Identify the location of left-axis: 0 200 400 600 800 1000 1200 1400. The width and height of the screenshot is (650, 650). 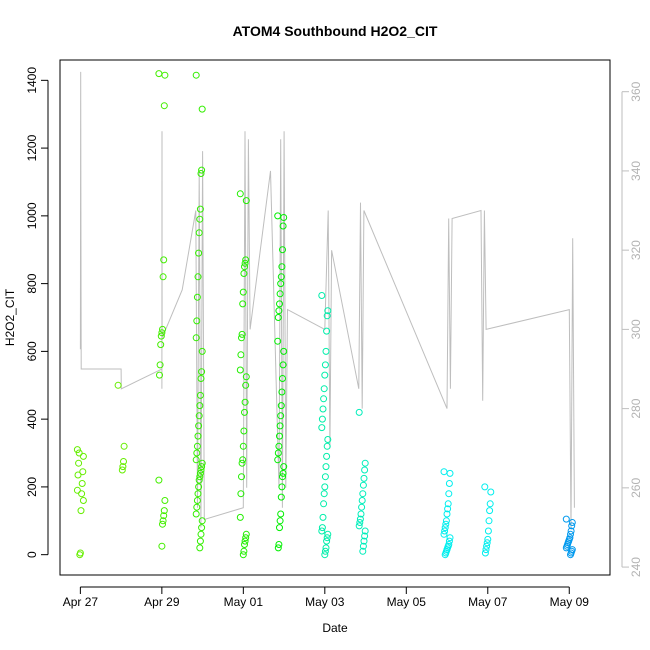
(37, 312).